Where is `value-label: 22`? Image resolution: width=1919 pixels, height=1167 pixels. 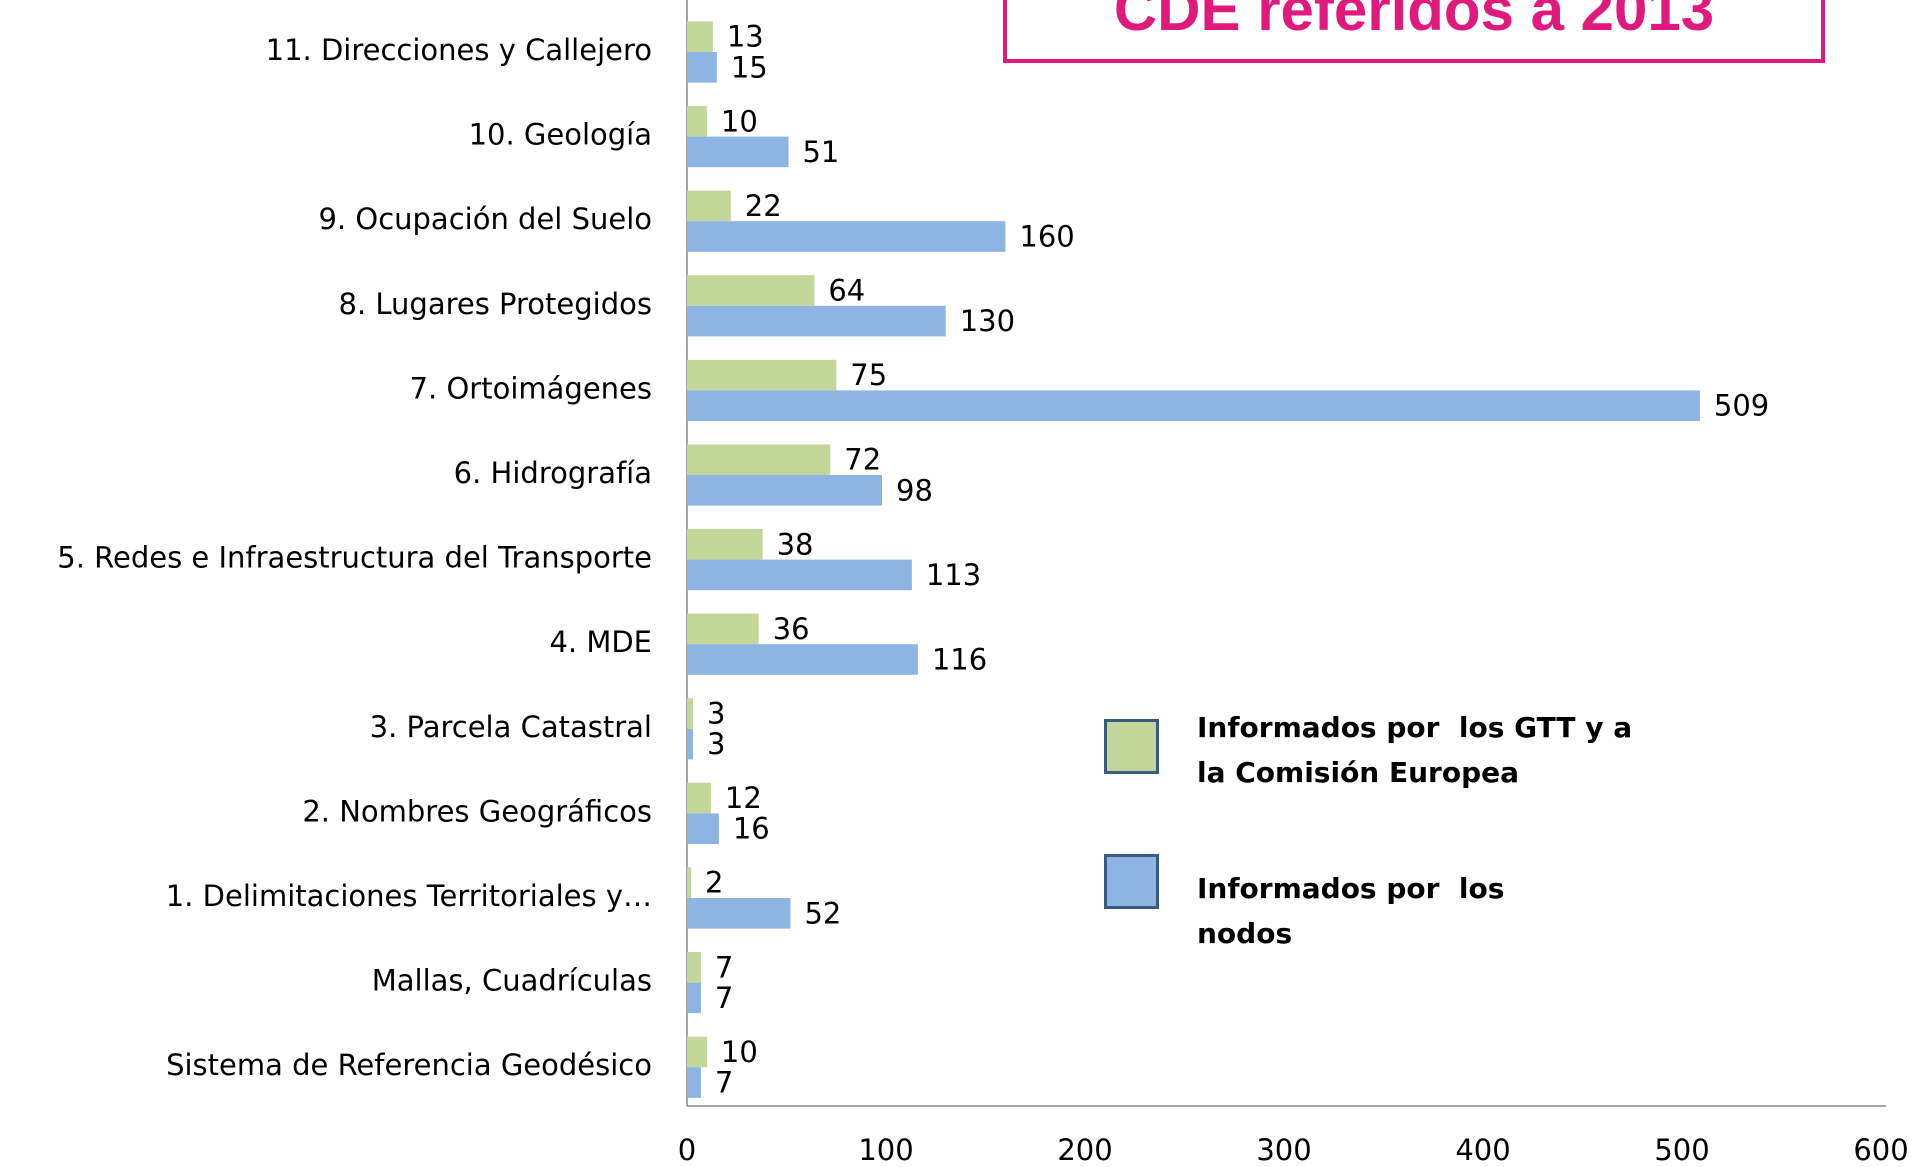
value-label: 22 is located at coordinates (763, 206).